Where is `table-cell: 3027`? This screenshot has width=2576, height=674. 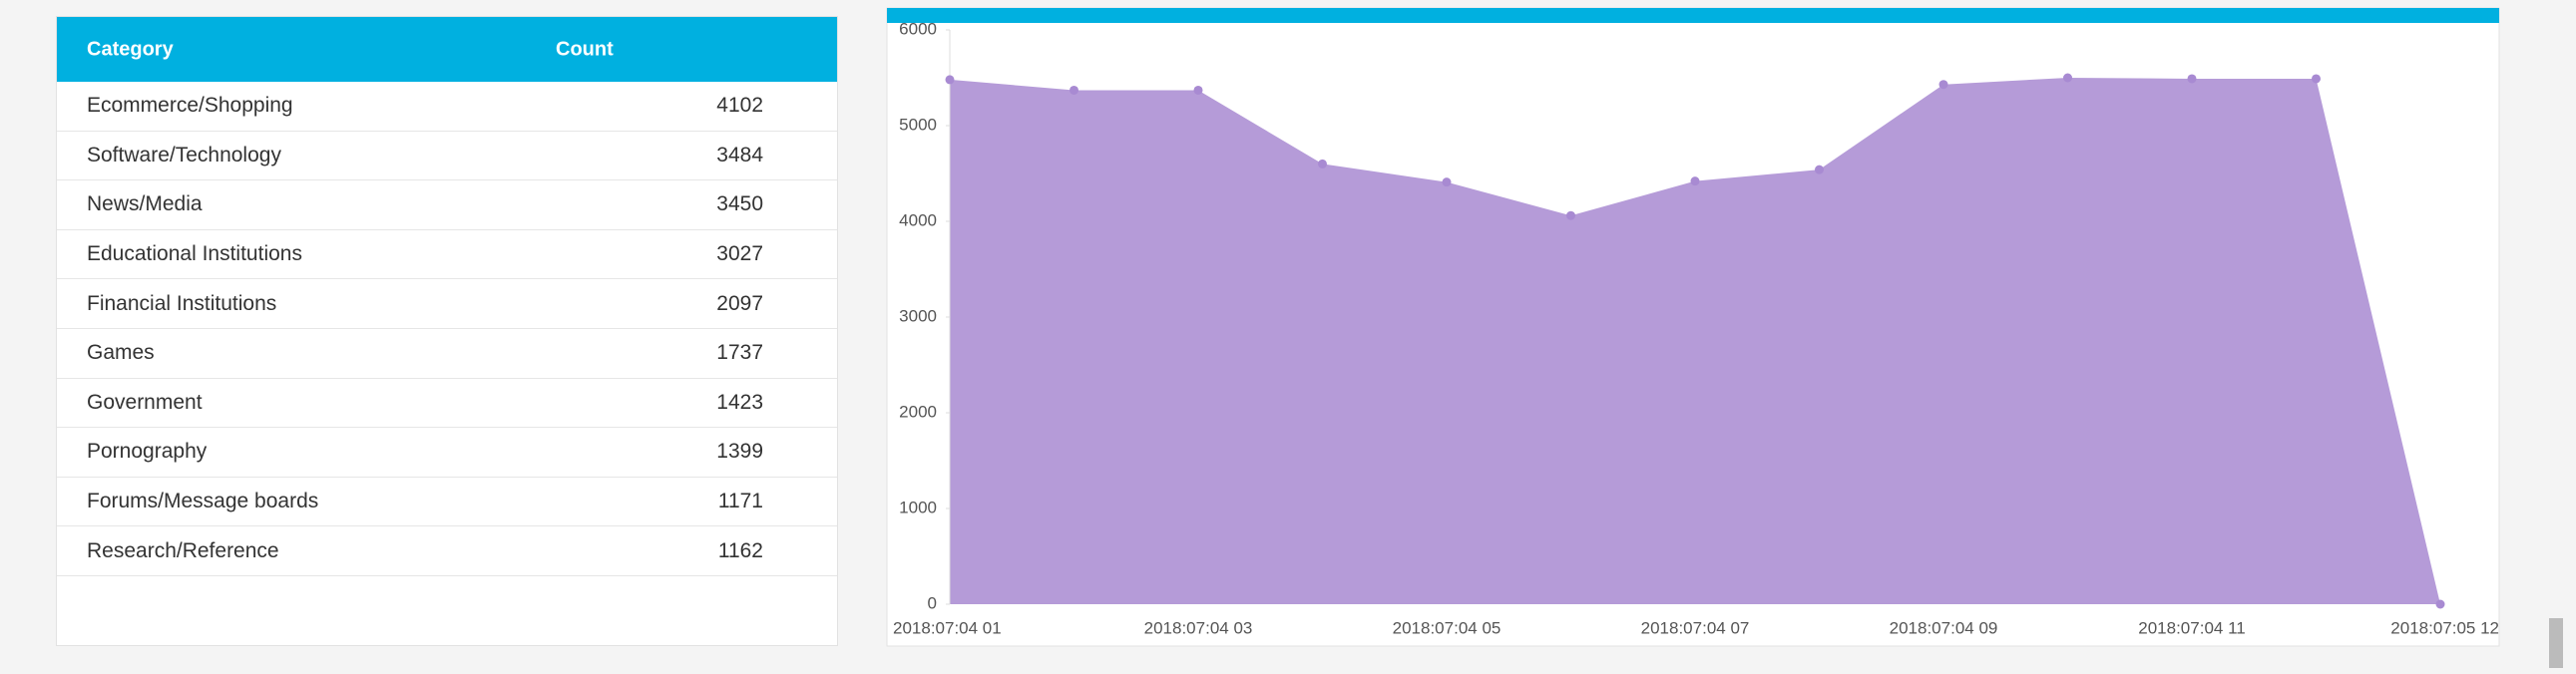 table-cell: 3027 is located at coordinates (739, 254).